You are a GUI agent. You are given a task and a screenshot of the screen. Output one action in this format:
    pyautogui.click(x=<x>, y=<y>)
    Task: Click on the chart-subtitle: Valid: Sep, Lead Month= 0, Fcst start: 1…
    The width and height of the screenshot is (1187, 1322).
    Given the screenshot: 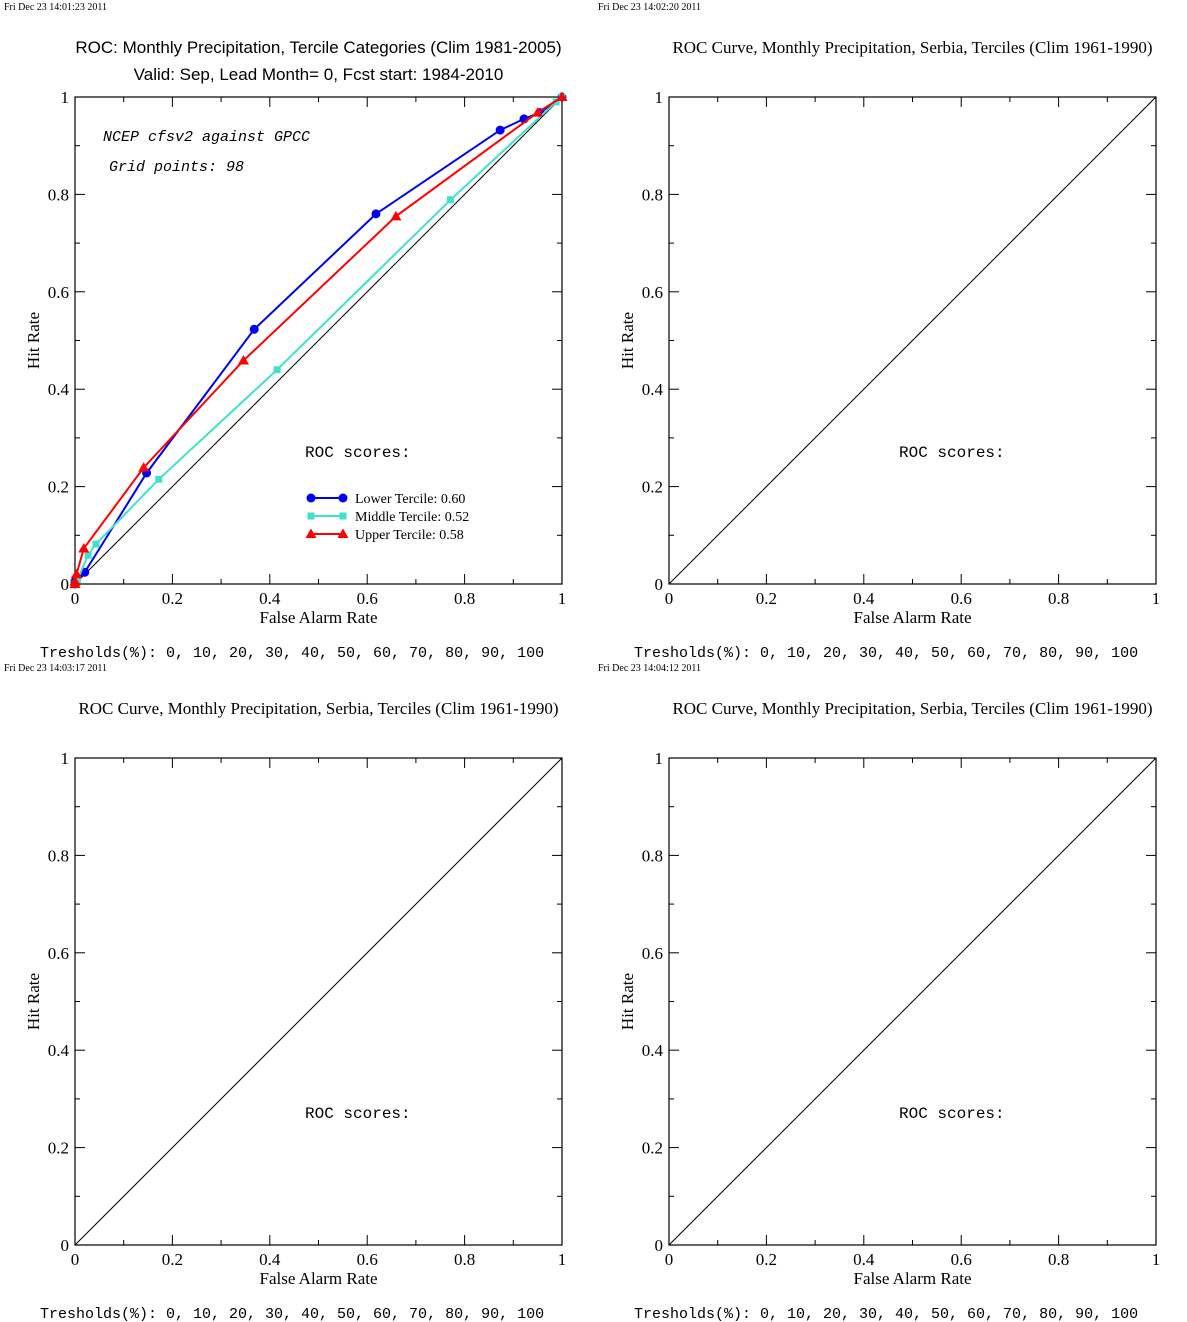 What is the action you would take?
    pyautogui.click(x=319, y=74)
    